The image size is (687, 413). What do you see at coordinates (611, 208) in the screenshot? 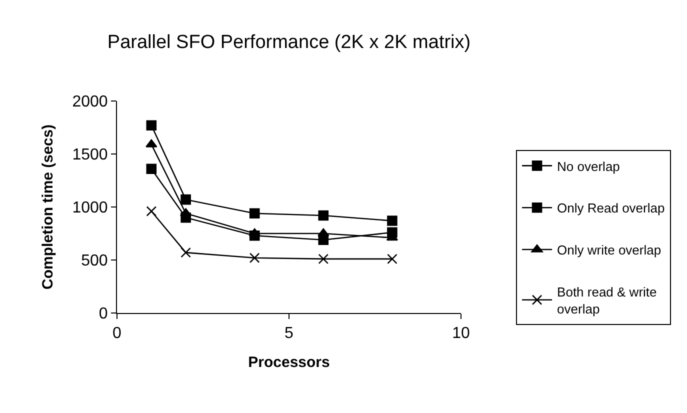
I see `legend-label: Only Read overlap` at bounding box center [611, 208].